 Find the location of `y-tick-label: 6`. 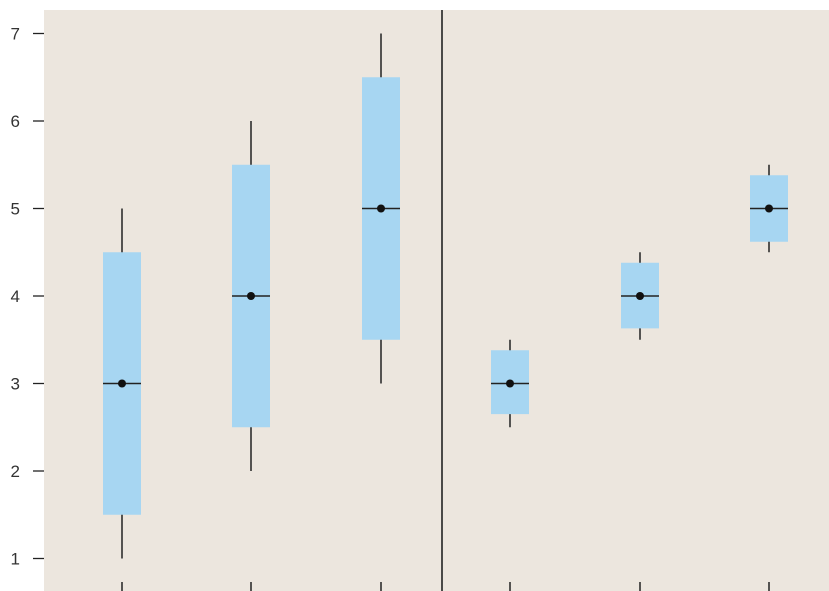

y-tick-label: 6 is located at coordinates (15, 121).